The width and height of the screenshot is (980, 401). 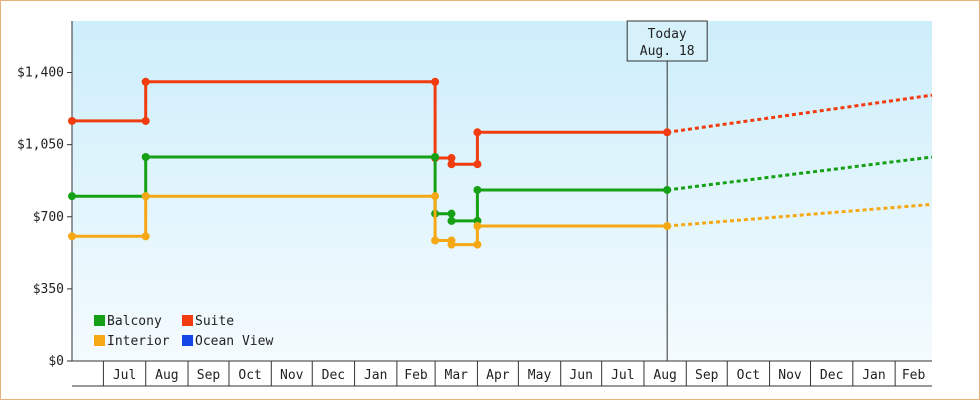 I want to click on y-tick-label: $1,400, so click(x=40, y=73).